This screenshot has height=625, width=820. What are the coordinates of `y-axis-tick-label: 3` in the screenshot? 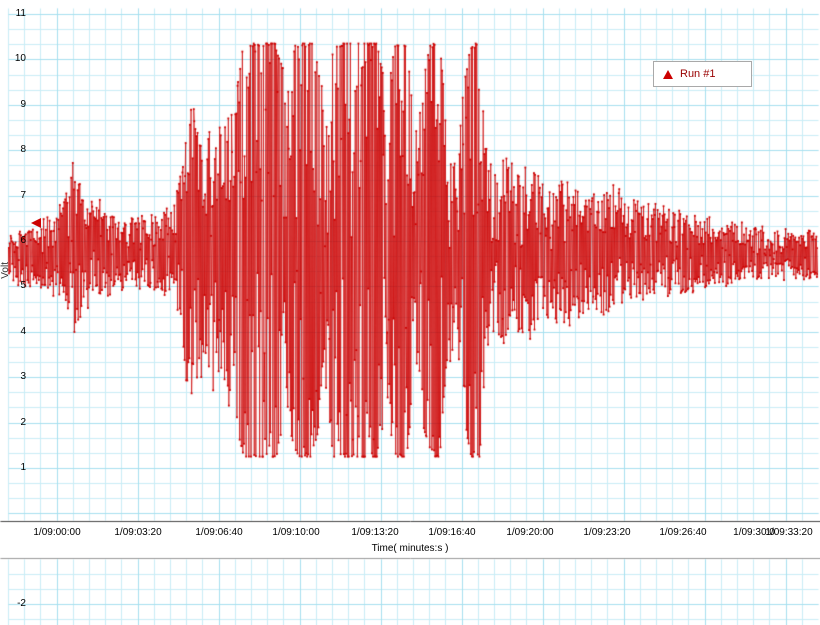 It's located at (23, 377).